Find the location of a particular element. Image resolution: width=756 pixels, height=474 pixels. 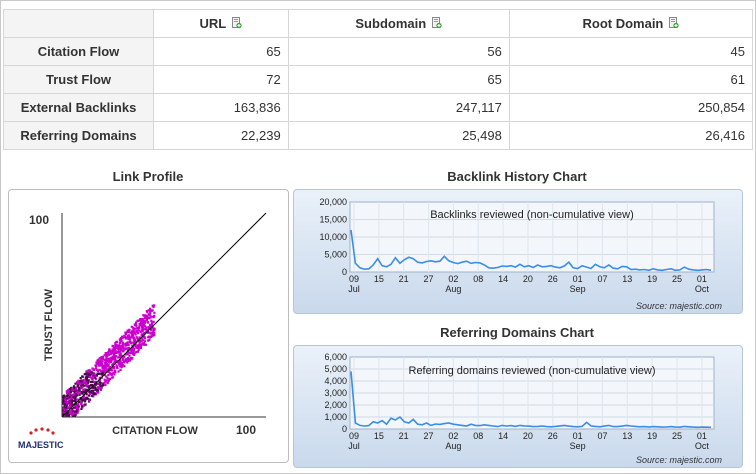

x-tick-day: 21 is located at coordinates (404, 436).